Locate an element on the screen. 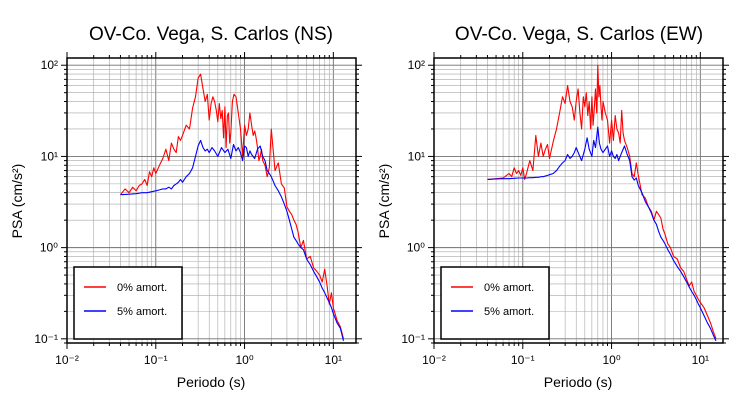 The height and width of the screenshot is (400, 730). legend-ns: 0% amort. 5% amort. is located at coordinates (128, 303).